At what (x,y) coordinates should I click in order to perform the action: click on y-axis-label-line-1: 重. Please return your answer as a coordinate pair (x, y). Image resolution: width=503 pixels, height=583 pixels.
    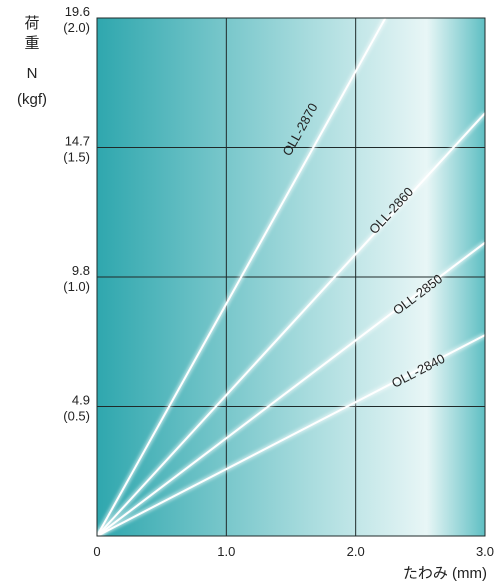
    Looking at the image, I should click on (31, 43).